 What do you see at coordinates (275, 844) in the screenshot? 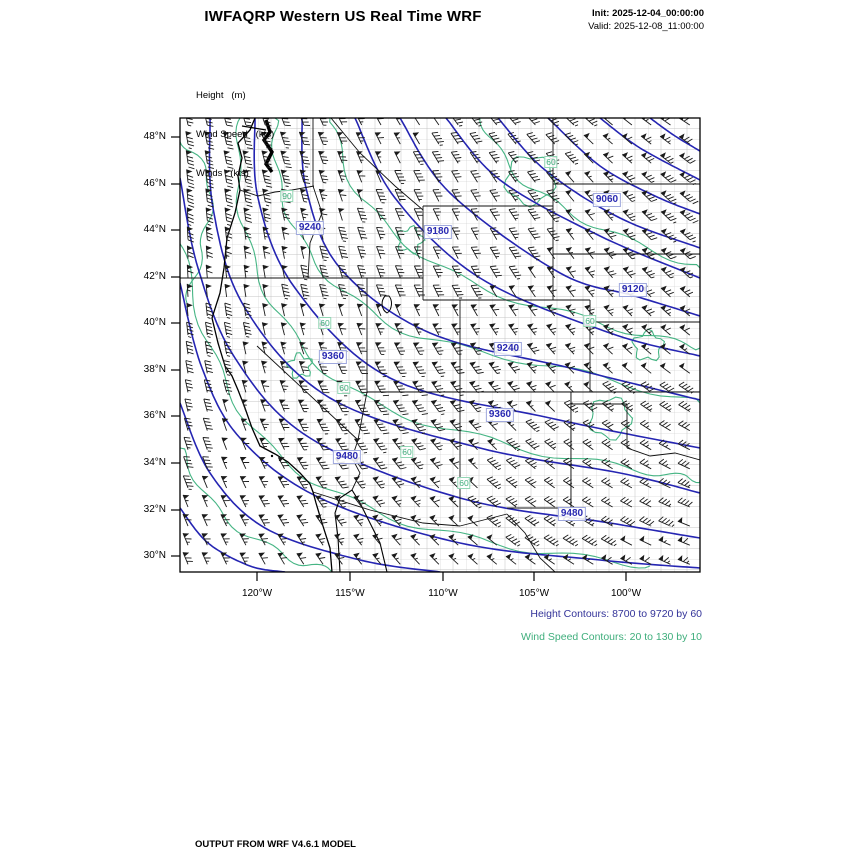
I see `footer-model: OUTPUT FROM WRF V4.6.1 MODEL` at bounding box center [275, 844].